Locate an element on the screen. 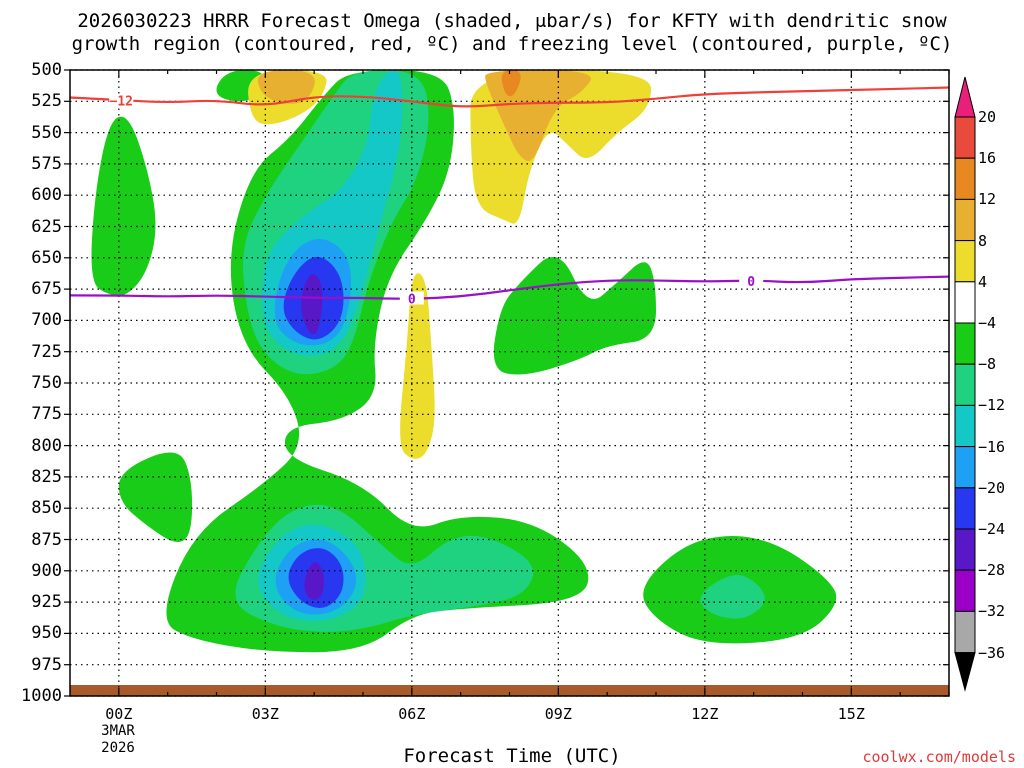 This screenshot has height=768, width=1024. freezing-contour-label-1: 0 is located at coordinates (412, 299).